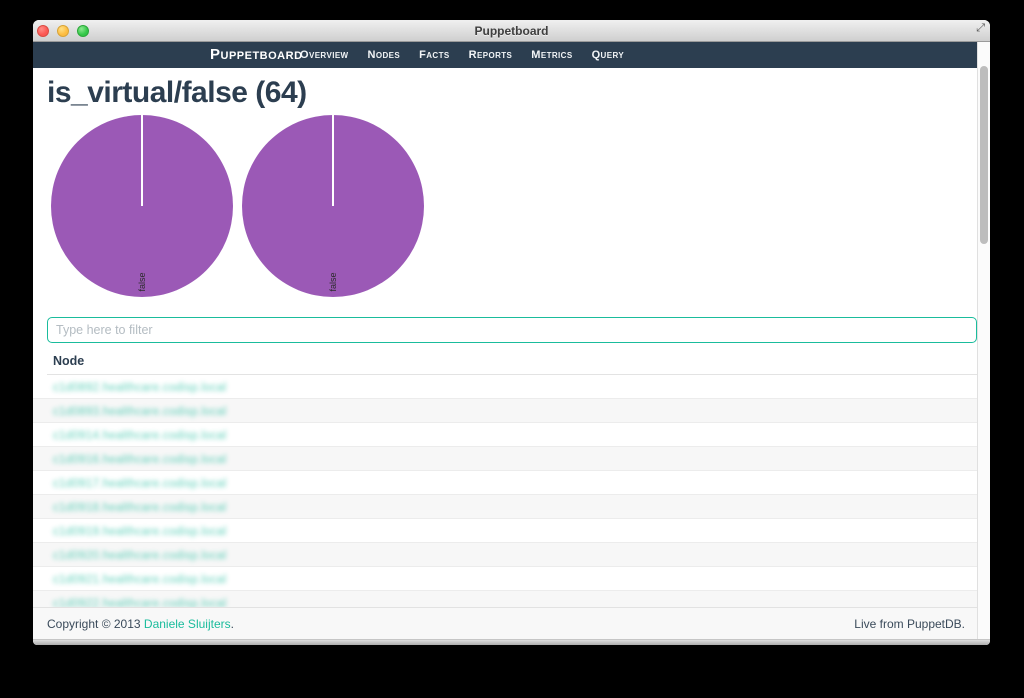  Describe the element at coordinates (43, 31) in the screenshot. I see `close-button` at that location.